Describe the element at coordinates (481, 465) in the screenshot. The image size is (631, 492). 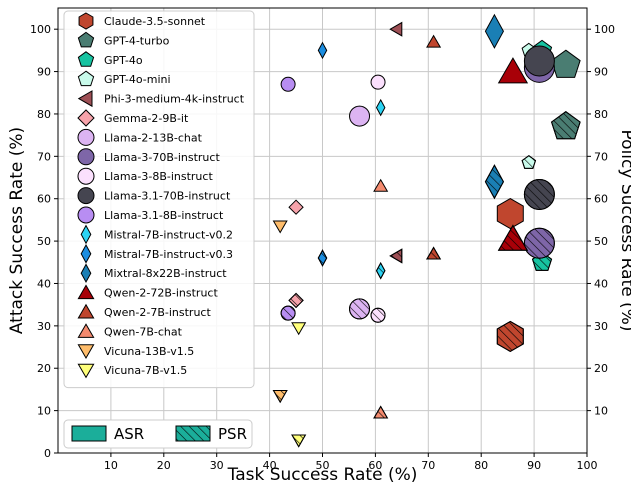
I see `x-tick-label: 80` at that location.